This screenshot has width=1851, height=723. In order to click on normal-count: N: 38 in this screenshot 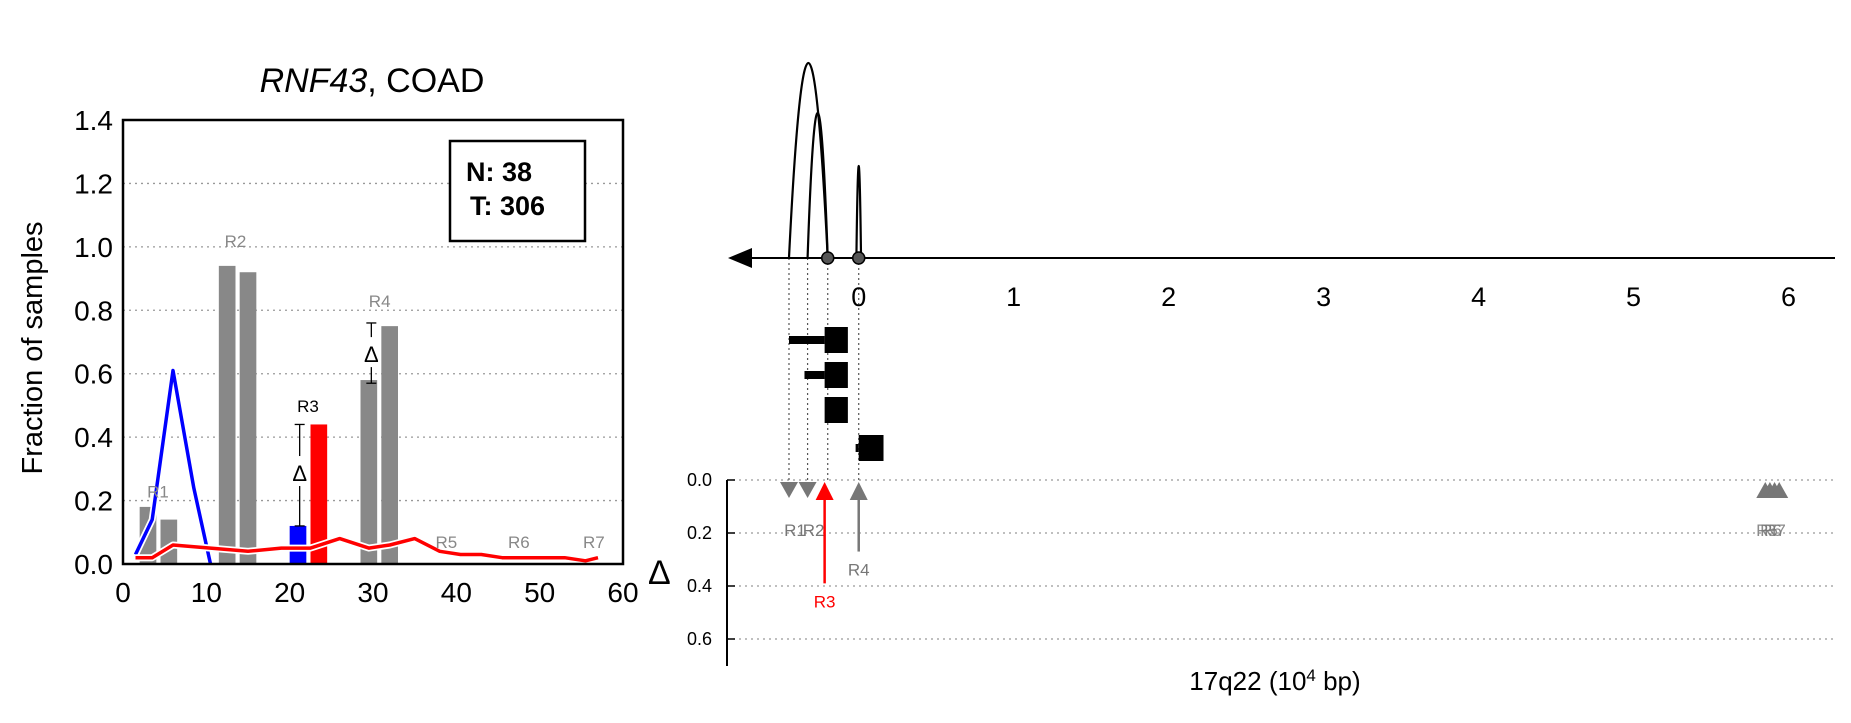, I will do `click(499, 172)`.